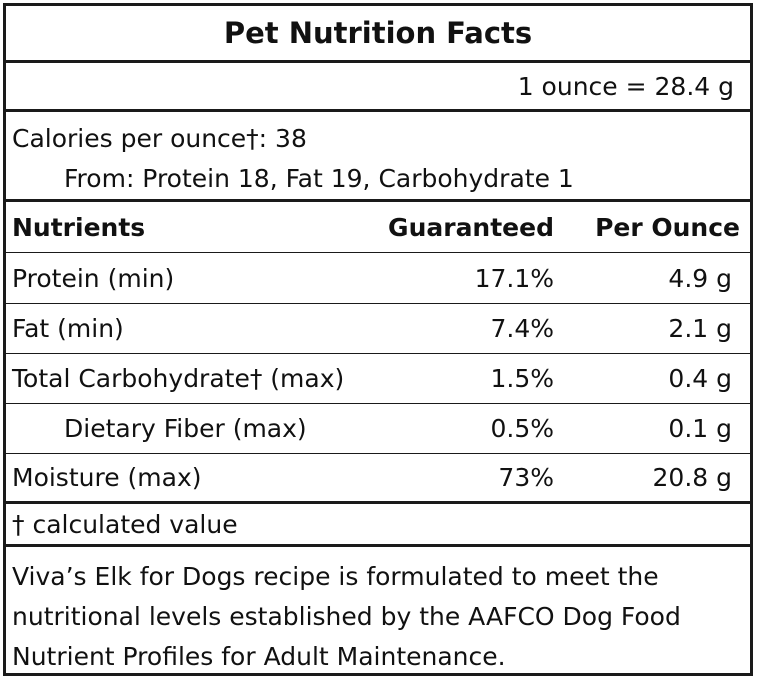 This screenshot has height=684, width=762. What do you see at coordinates (471, 227) in the screenshot?
I see `column-header-guaranteed: Guaranteed` at bounding box center [471, 227].